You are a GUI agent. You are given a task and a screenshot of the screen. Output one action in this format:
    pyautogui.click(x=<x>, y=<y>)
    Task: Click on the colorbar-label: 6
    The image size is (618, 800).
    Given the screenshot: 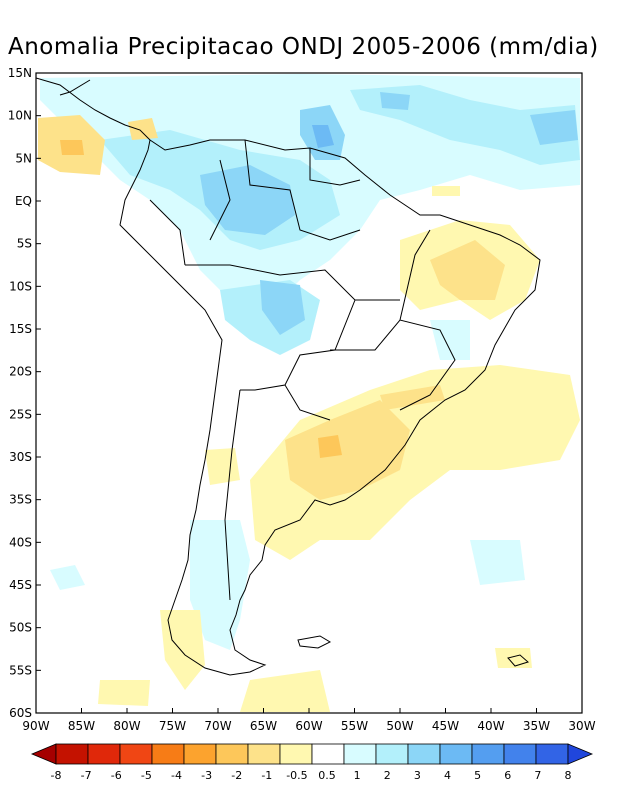 What is the action you would take?
    pyautogui.click(x=507, y=775)
    